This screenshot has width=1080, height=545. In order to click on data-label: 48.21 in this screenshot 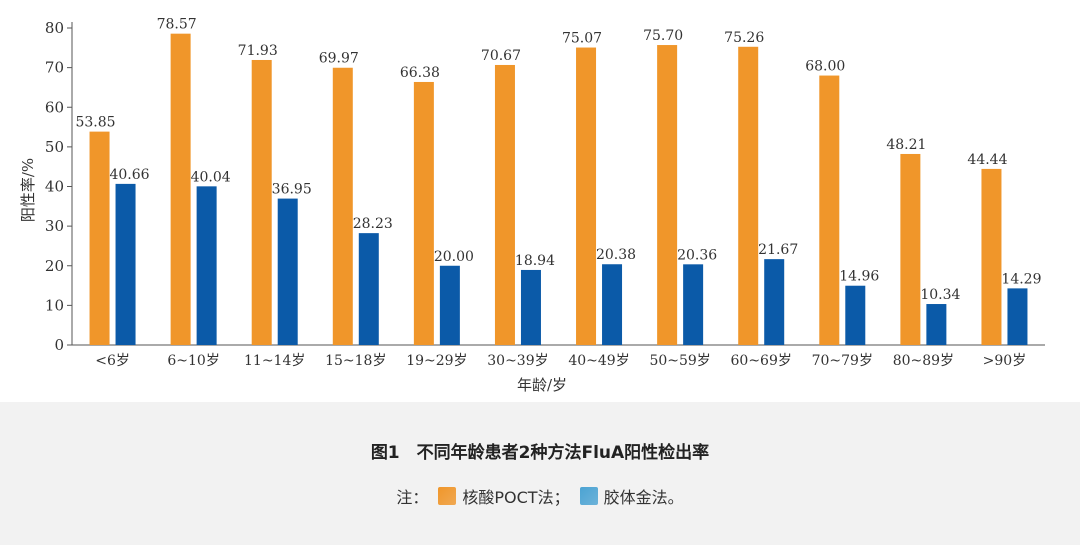, I will do `click(906, 145)`.